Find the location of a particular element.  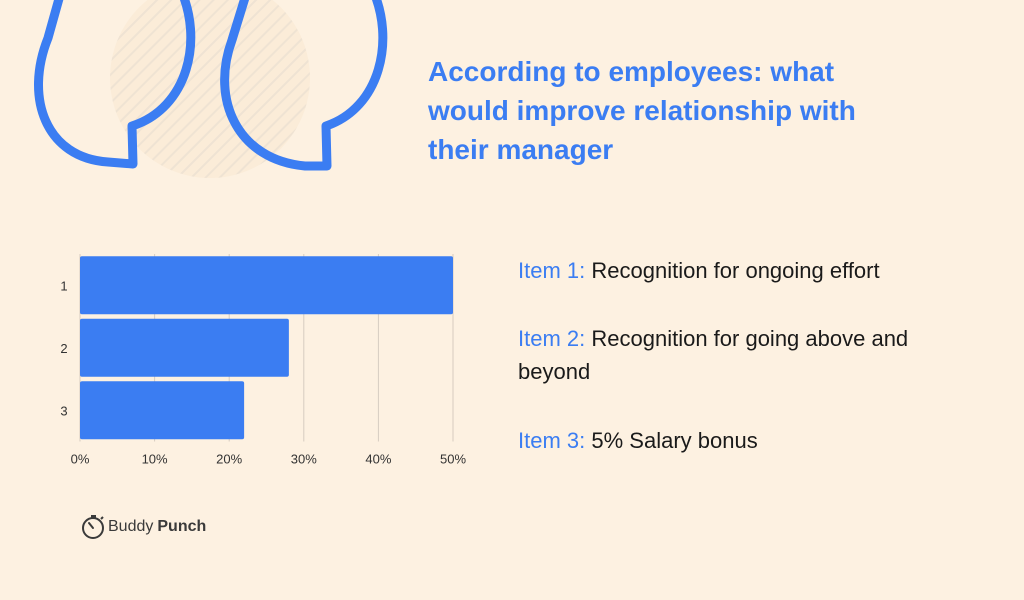

brand-logo: Buddy Punch is located at coordinates (143, 527).